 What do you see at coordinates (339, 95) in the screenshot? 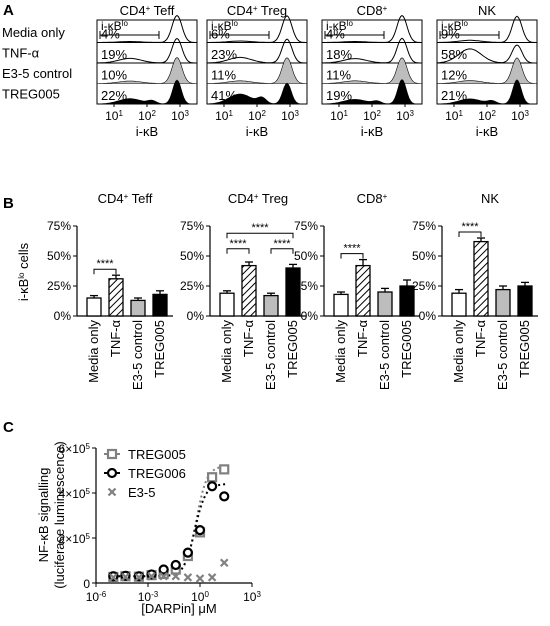
I see `gate-percent: 19%` at bounding box center [339, 95].